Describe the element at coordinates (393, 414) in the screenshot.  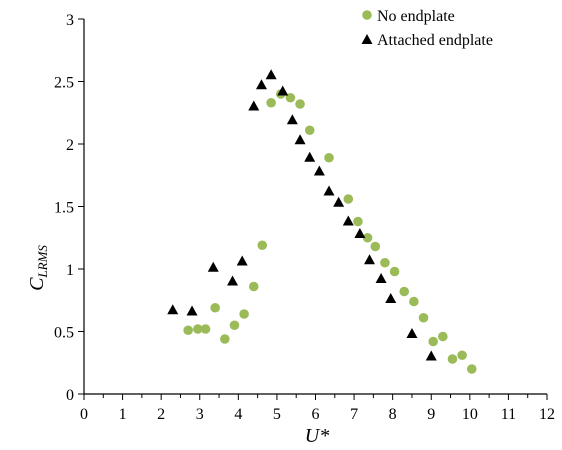
I see `x-tick-label: 8` at that location.